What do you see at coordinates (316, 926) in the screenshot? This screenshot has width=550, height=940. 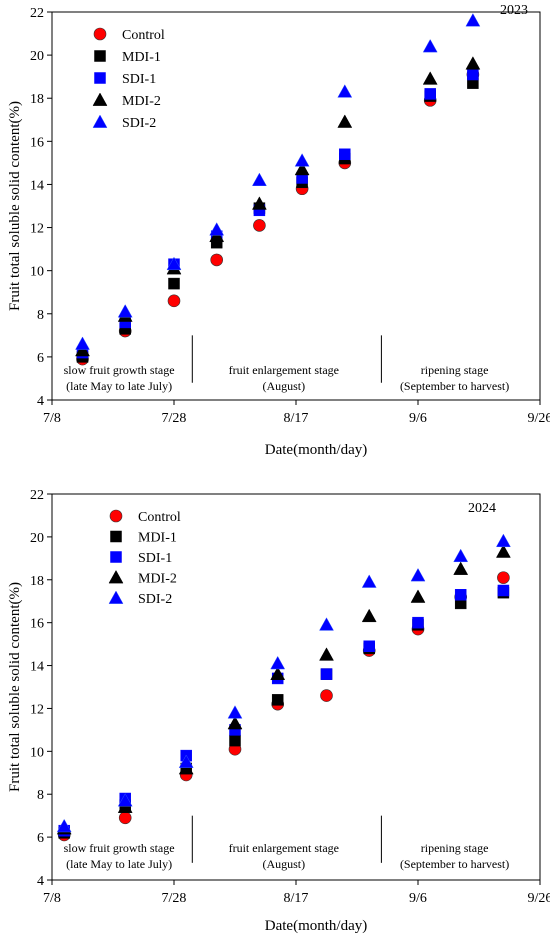 I see `x-axis-title: Date(month/day)` at bounding box center [316, 926].